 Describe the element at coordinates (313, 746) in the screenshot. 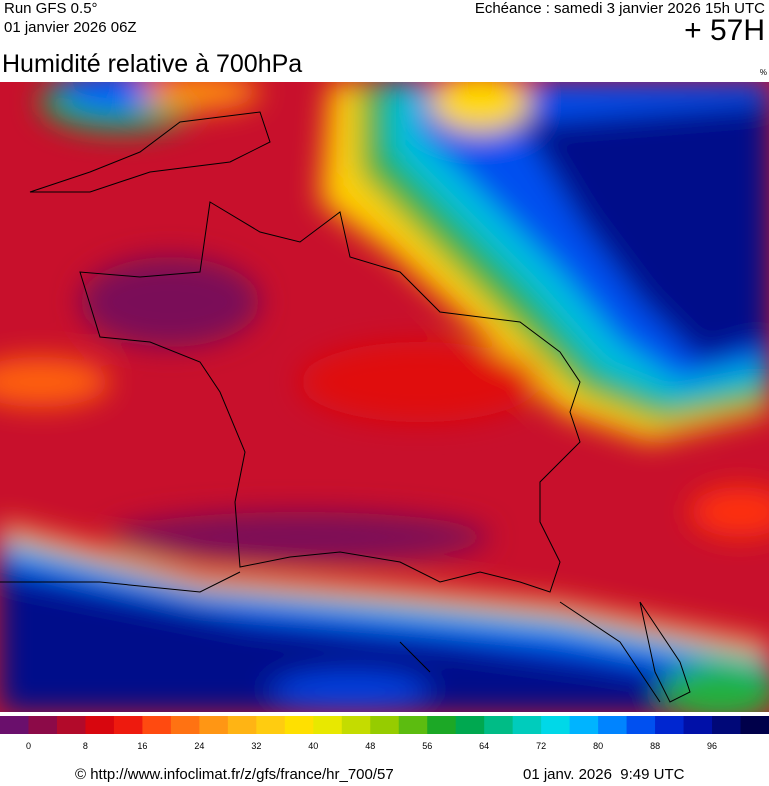

I see `scale-label: 40` at that location.